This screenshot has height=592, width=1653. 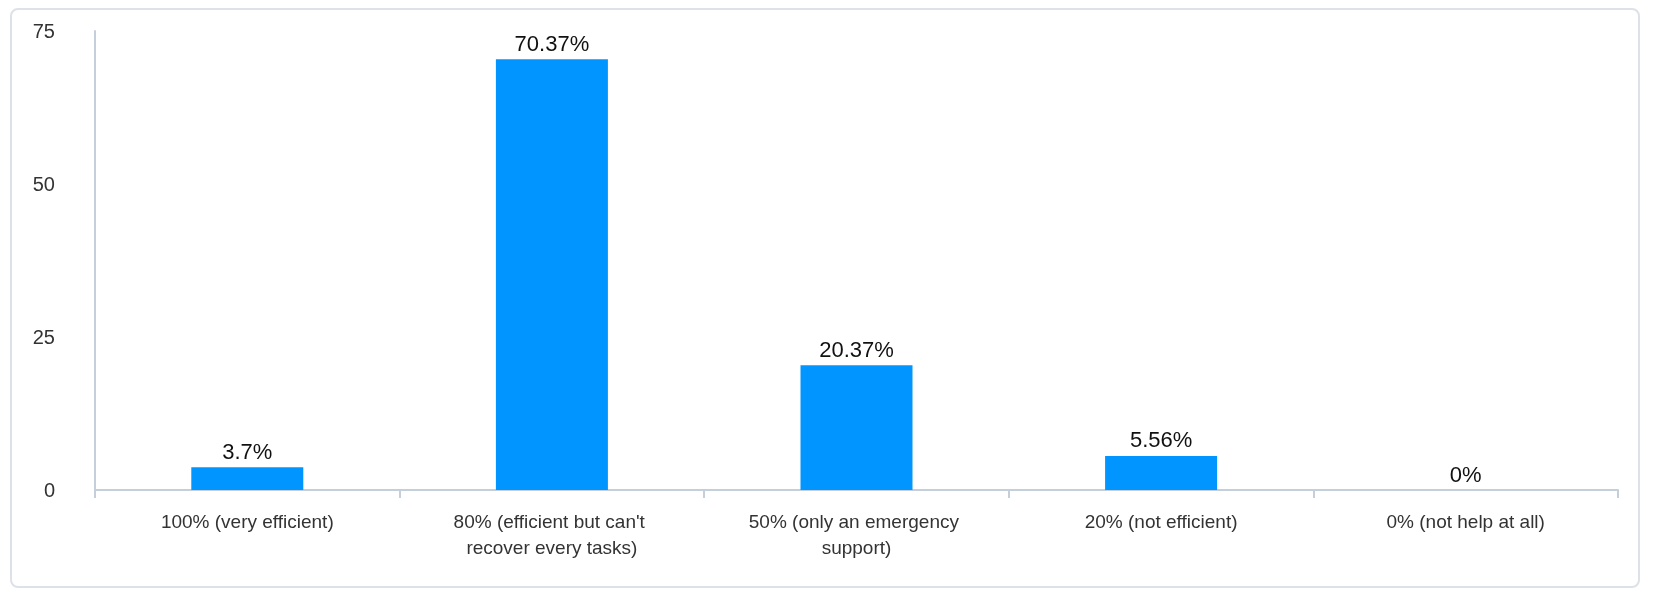 What do you see at coordinates (247, 521) in the screenshot?
I see `x-tick-label: 100% (very efficient)` at bounding box center [247, 521].